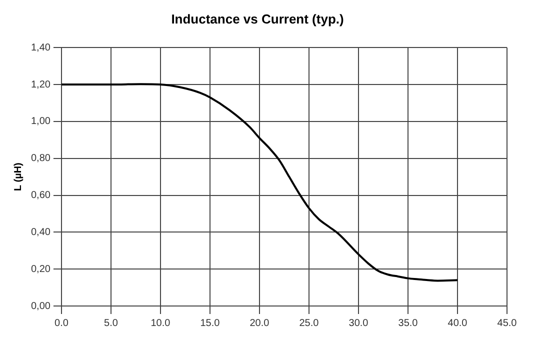 The height and width of the screenshot is (340, 545). What do you see at coordinates (40, 84) in the screenshot?
I see `y-tick-label: 1,20` at bounding box center [40, 84].